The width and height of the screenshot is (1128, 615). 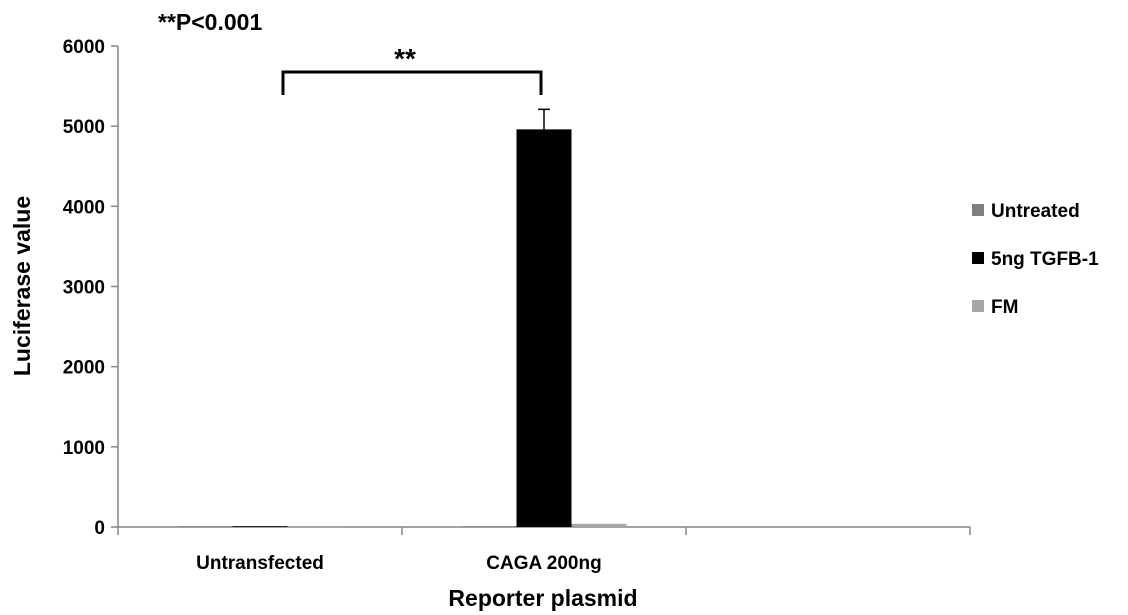 I want to click on y-tick-label: 5000, so click(x=84, y=127).